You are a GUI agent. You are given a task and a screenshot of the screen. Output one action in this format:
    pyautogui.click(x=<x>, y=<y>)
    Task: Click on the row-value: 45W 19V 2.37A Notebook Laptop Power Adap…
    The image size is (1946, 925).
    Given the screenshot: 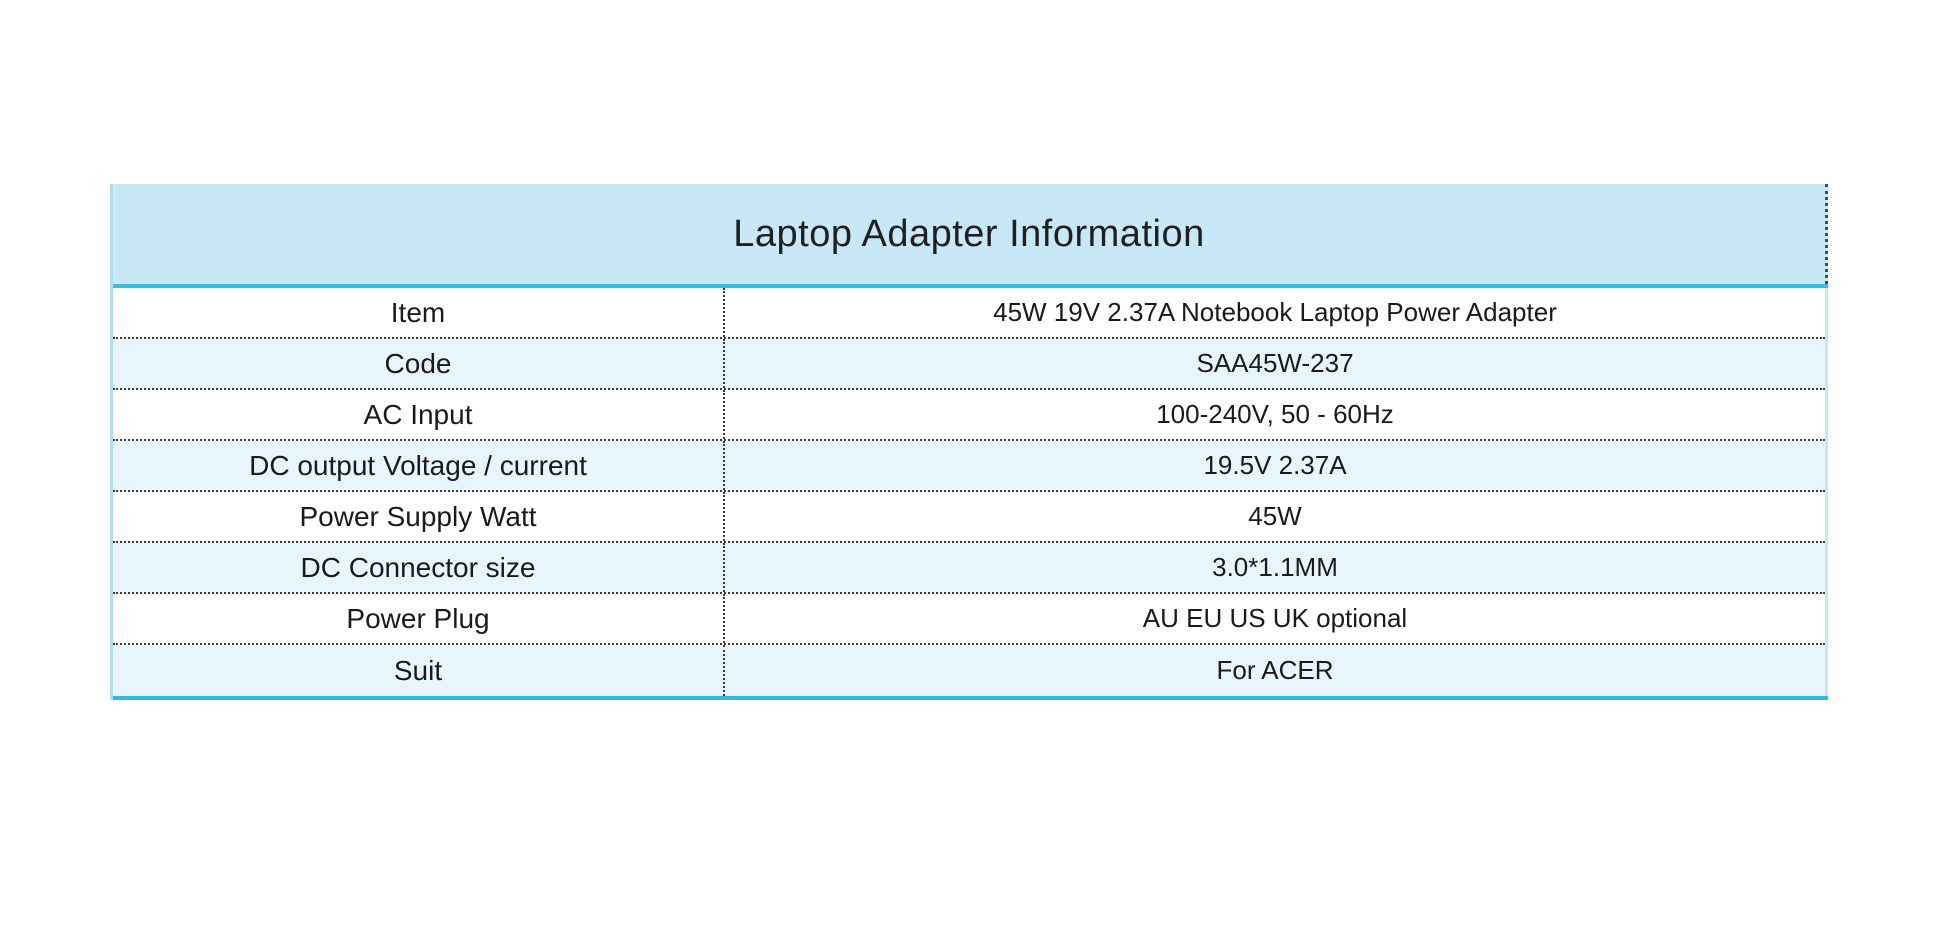 What is the action you would take?
    pyautogui.click(x=1275, y=312)
    